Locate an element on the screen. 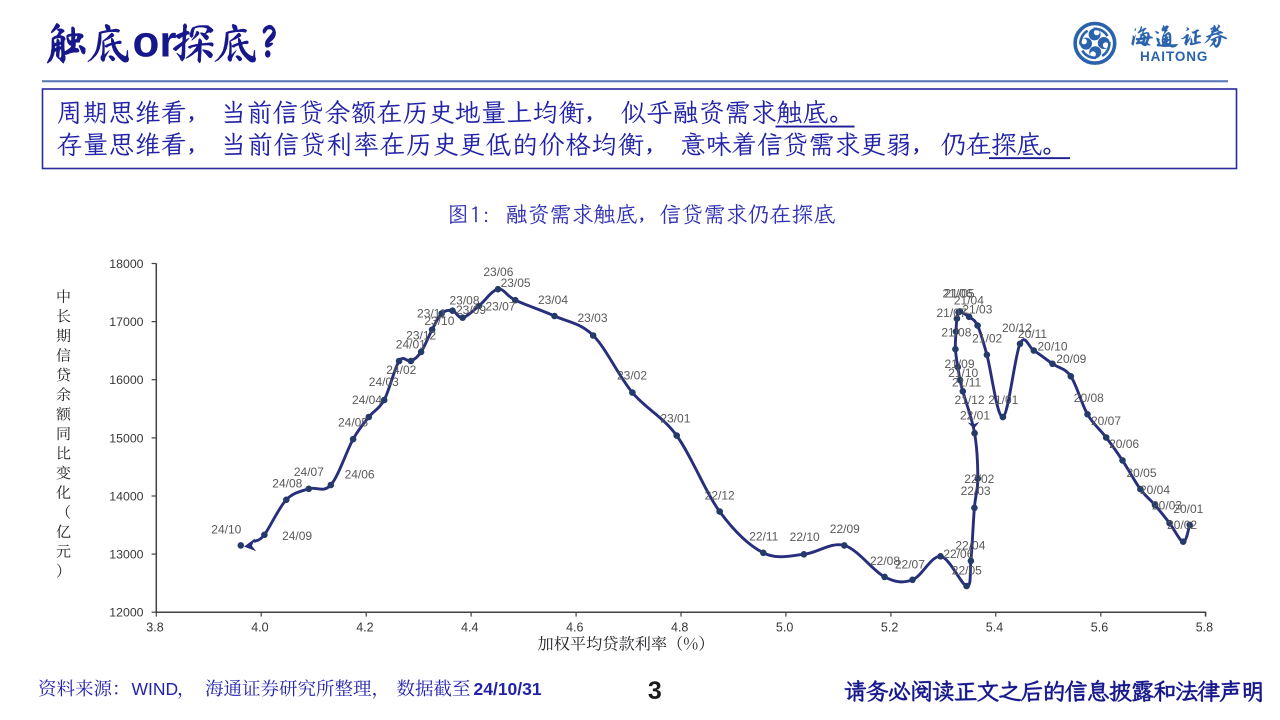 This screenshot has width=1280, height=720. svg-text: 23/04 is located at coordinates (553, 300).